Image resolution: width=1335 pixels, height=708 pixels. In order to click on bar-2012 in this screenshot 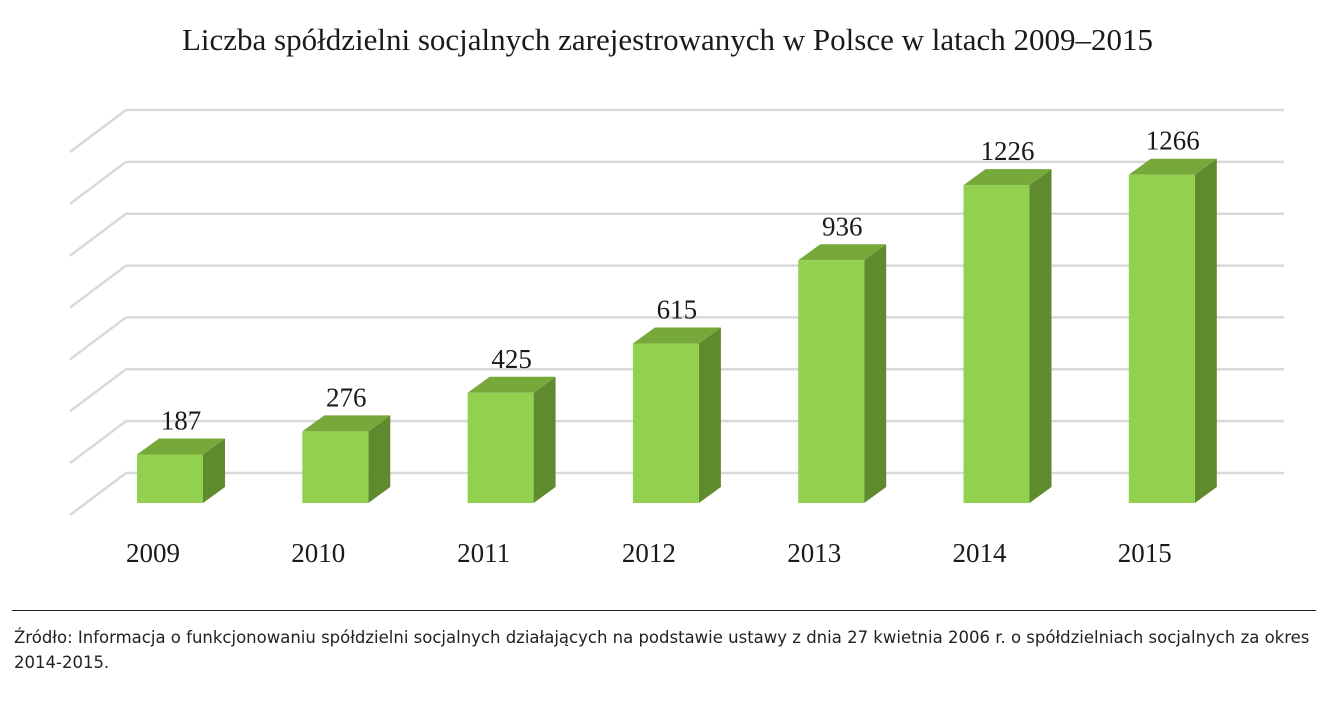, I will do `click(676, 415)`.